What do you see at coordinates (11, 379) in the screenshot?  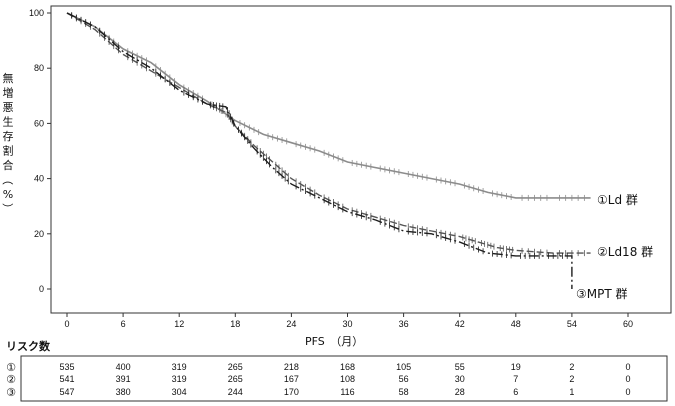 I see `risk-row-marker: ②` at bounding box center [11, 379].